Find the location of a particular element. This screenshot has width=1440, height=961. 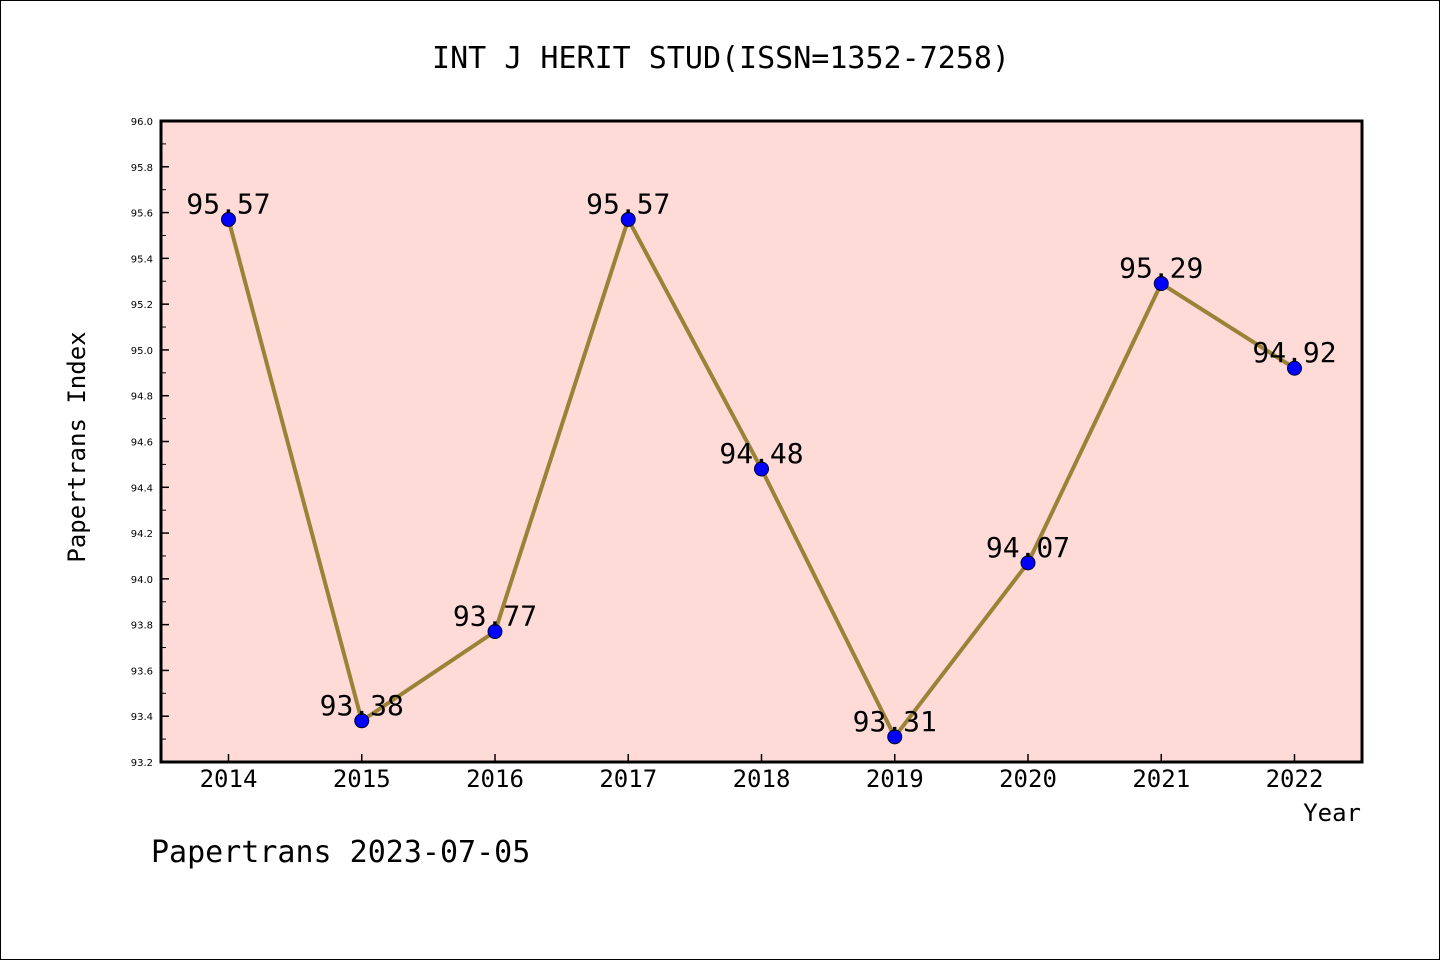

x-axis: 2014 2015 2016 2017 2018 2019 2020 2021 2022 is located at coordinates (762, 773).